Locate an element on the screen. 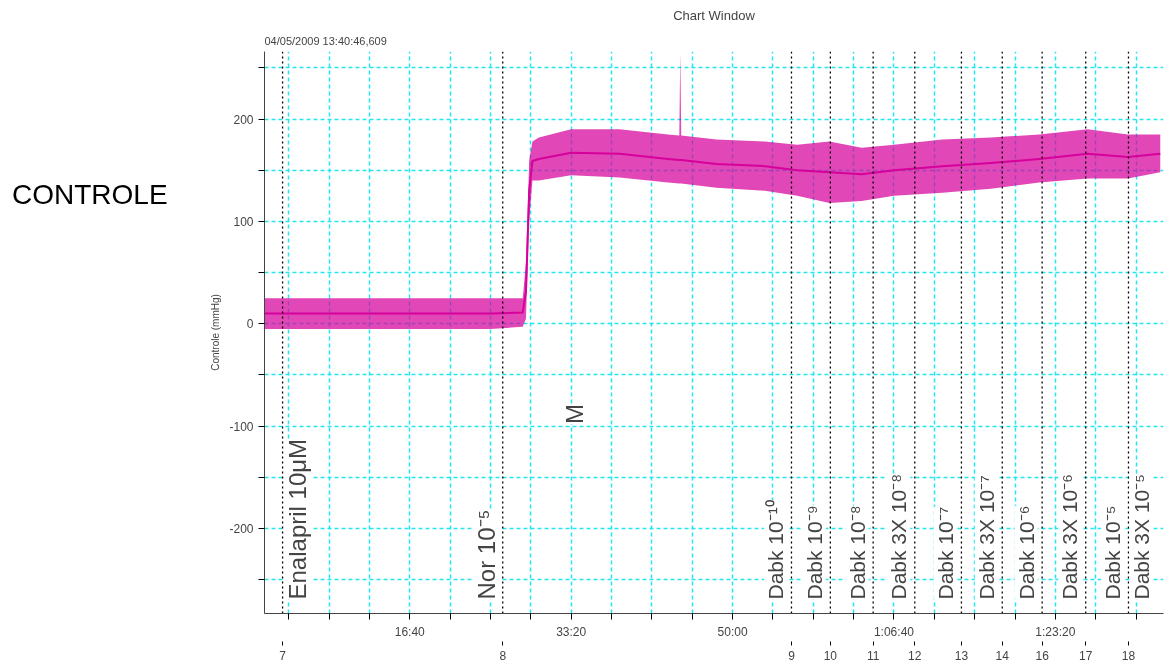 The width and height of the screenshot is (1169, 666). text: CONTROLE is located at coordinates (90, 195).